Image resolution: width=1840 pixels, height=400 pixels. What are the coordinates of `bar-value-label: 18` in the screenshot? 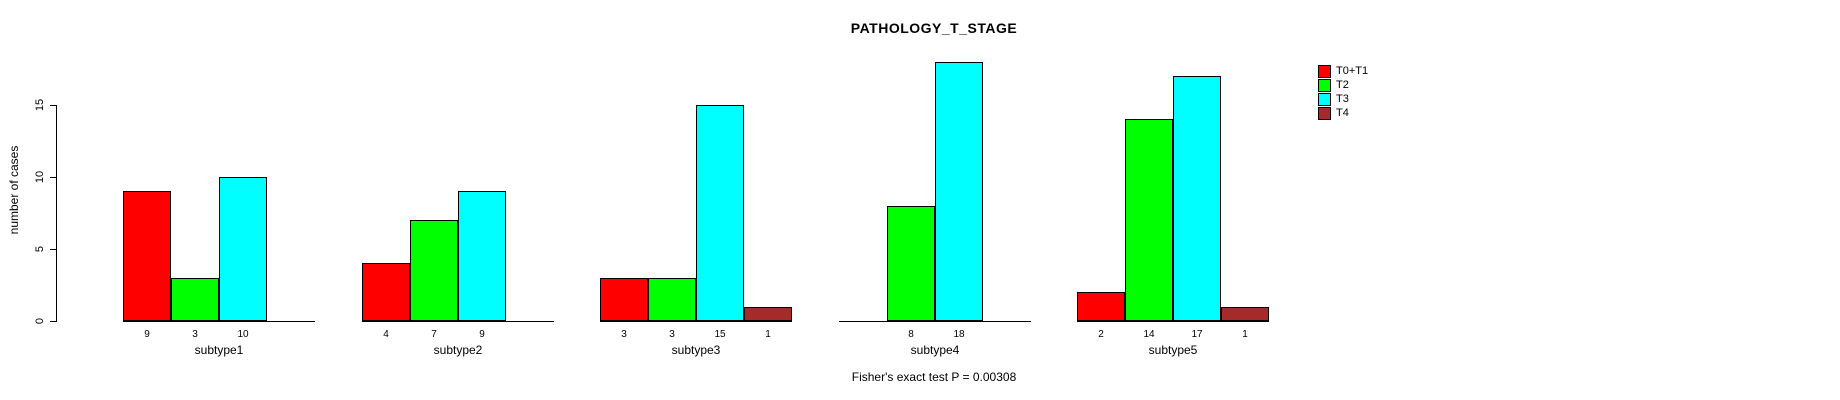 It's located at (959, 334).